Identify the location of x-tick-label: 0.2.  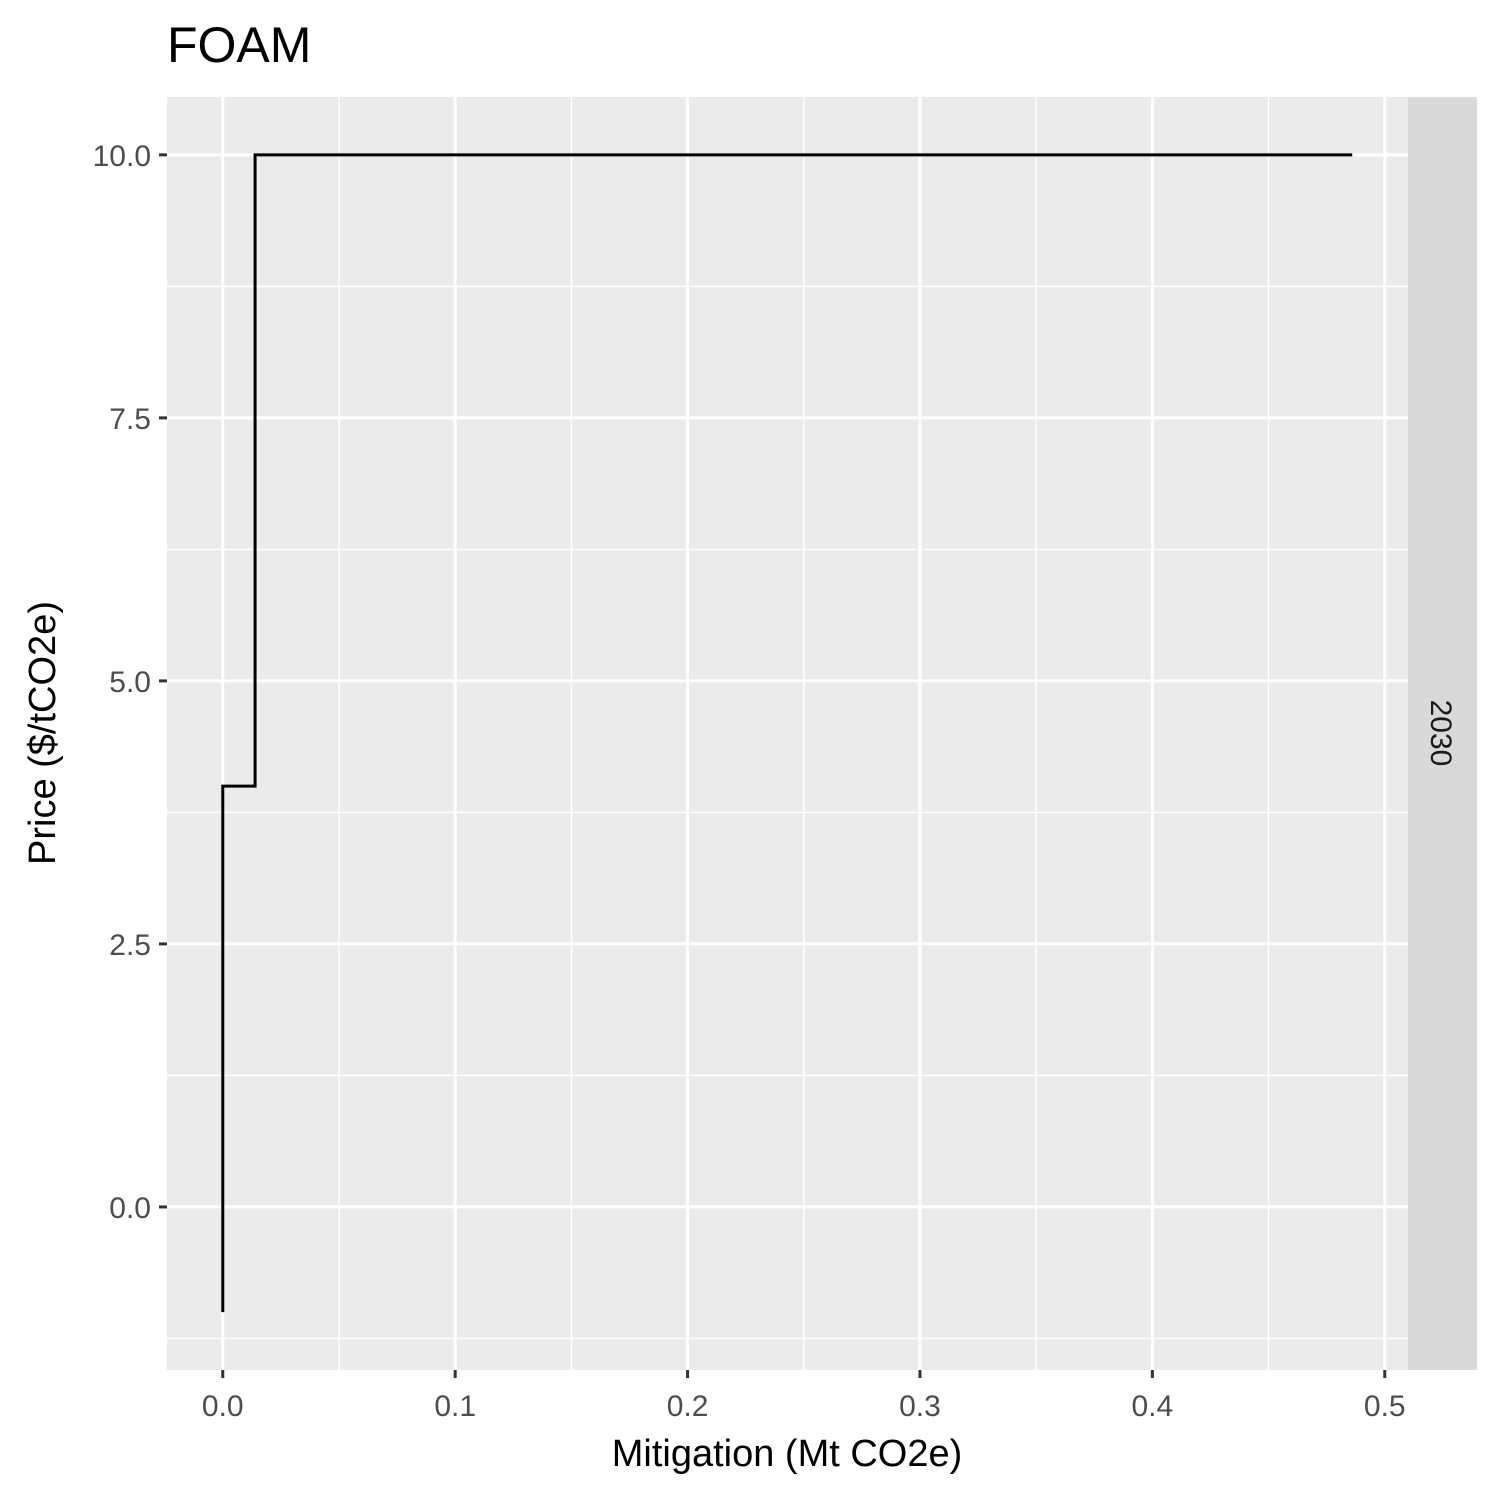
(688, 1406).